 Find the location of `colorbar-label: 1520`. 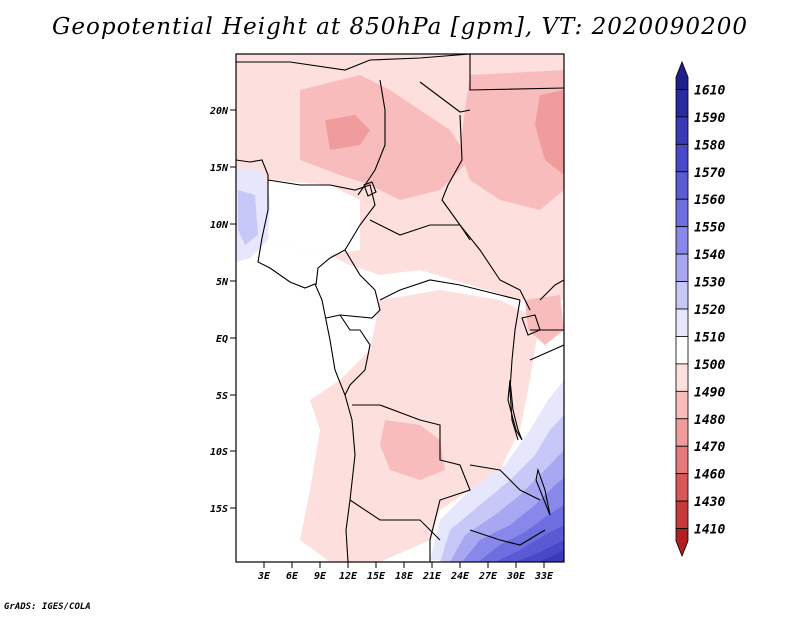

colorbar-label: 1520 is located at coordinates (709, 310).